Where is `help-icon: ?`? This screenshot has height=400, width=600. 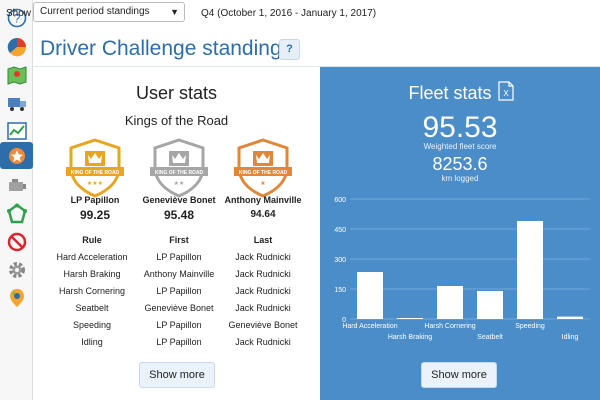
help-icon: ? is located at coordinates (16, 17).